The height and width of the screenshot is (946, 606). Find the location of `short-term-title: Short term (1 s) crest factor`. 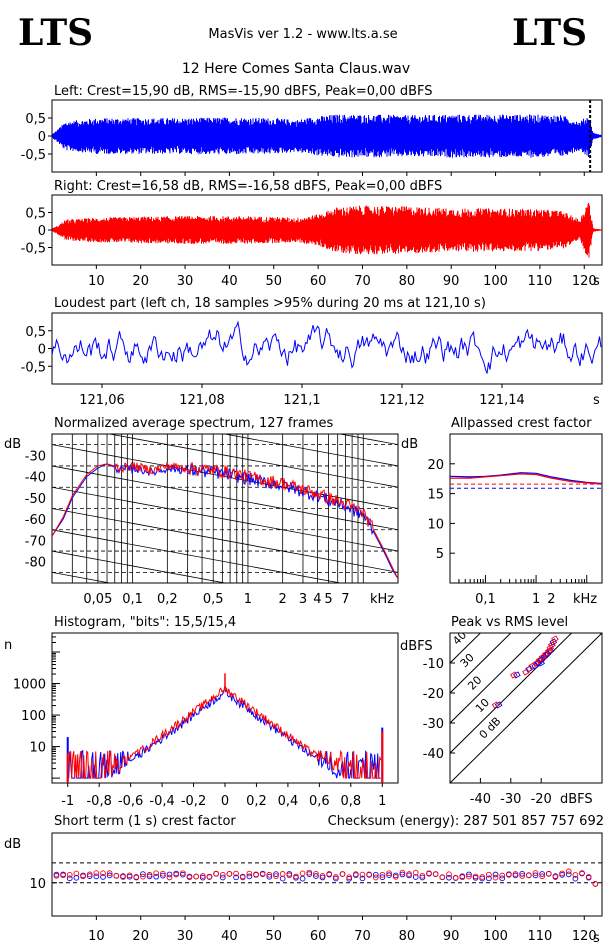

short-term-title: Short term (1 s) crest factor is located at coordinates (145, 821).